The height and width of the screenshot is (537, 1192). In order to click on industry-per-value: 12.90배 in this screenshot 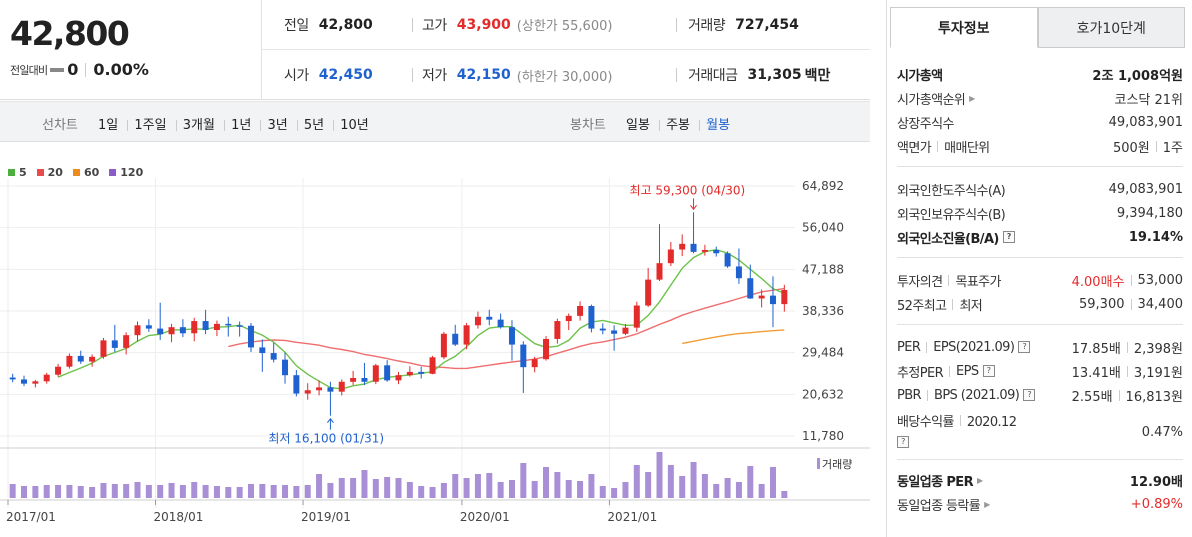, I will do `click(1156, 482)`.